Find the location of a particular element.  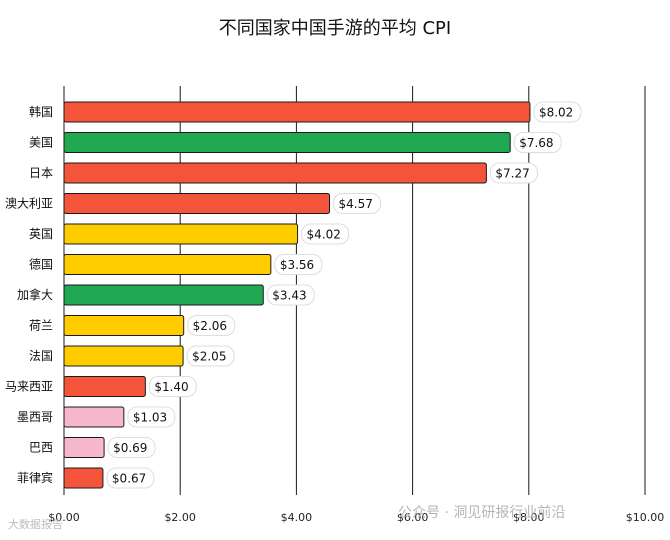

category-label: 法国 is located at coordinates (41, 356).